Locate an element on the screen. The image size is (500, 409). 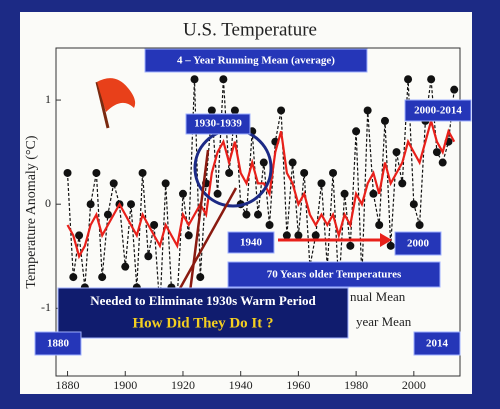
legend-entry: year Mean is located at coordinates (384, 321).